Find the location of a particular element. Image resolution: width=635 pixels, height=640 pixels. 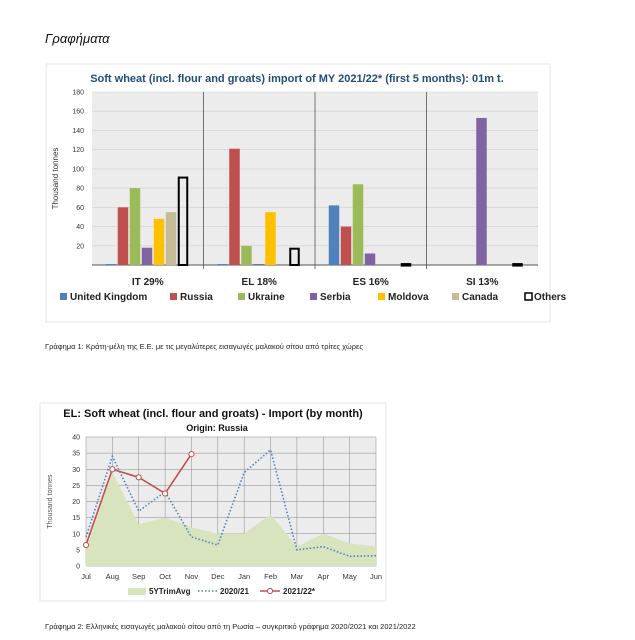

legend-label: 2020/21 is located at coordinates (234, 591).